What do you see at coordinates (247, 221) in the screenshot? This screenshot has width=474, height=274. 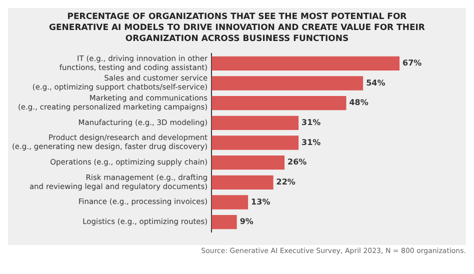 I see `data-label: 9%` at bounding box center [247, 221].